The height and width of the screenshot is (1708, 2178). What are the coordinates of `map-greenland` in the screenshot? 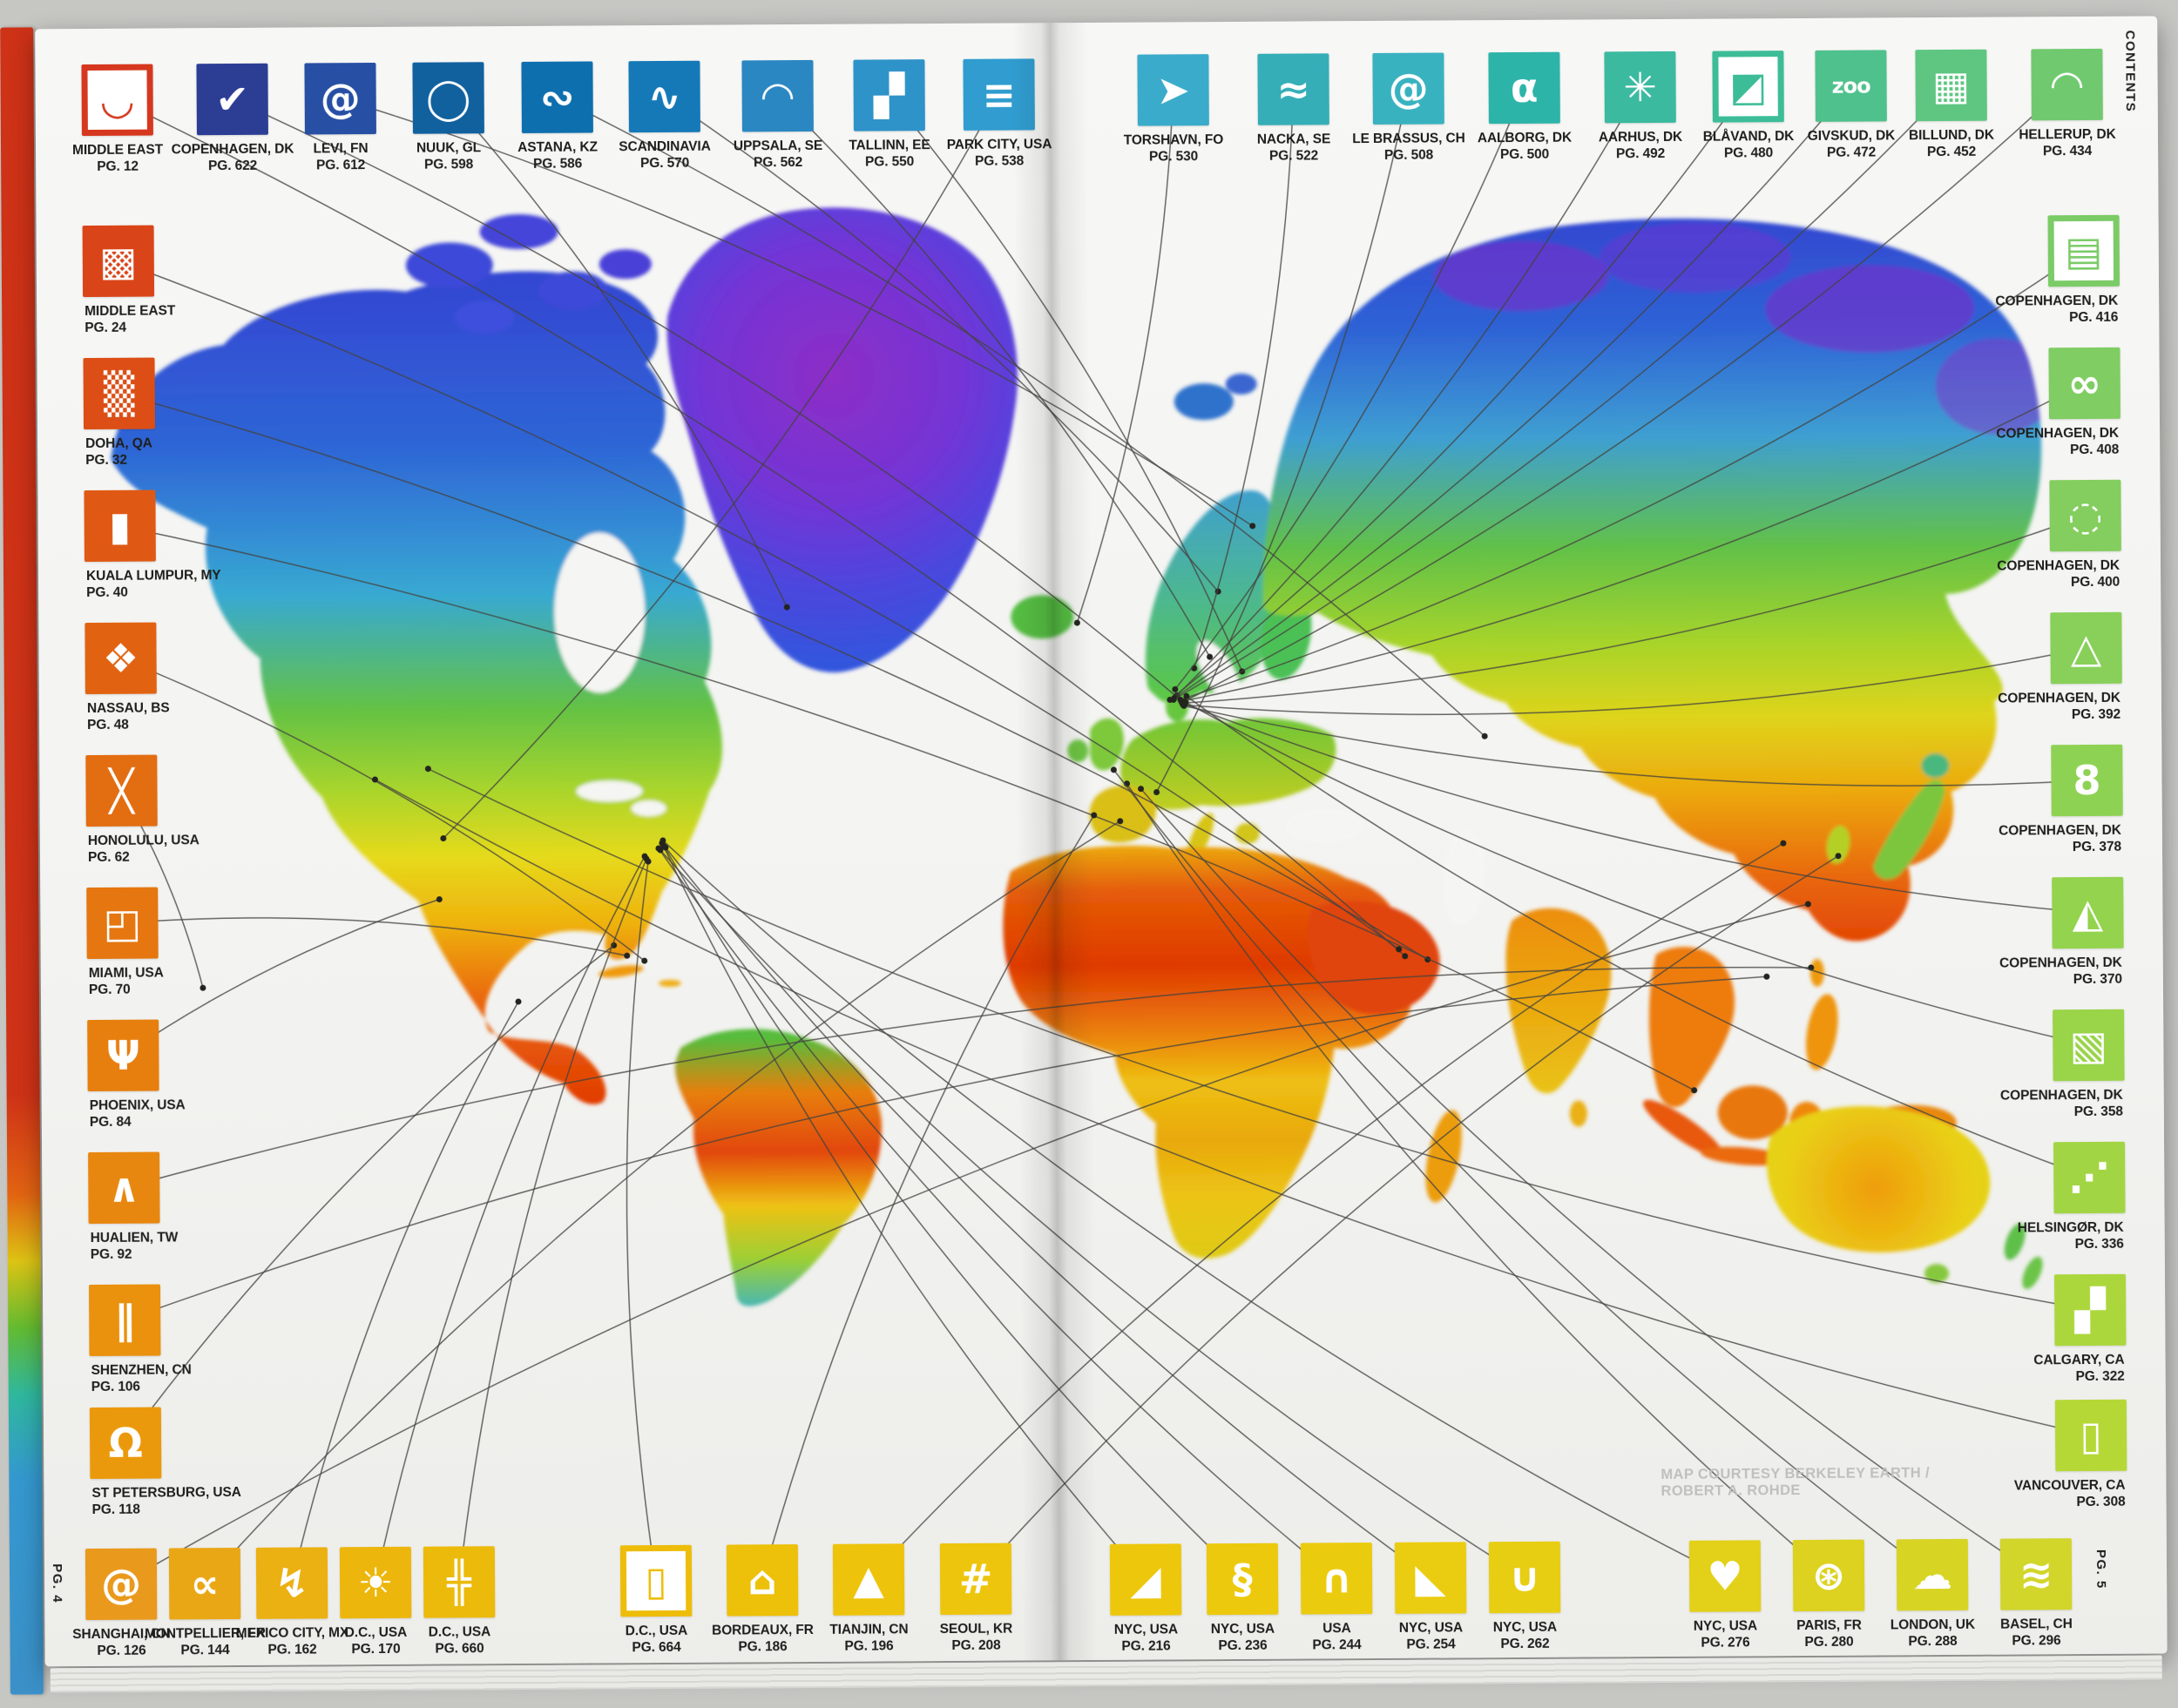 It's located at (842, 439).